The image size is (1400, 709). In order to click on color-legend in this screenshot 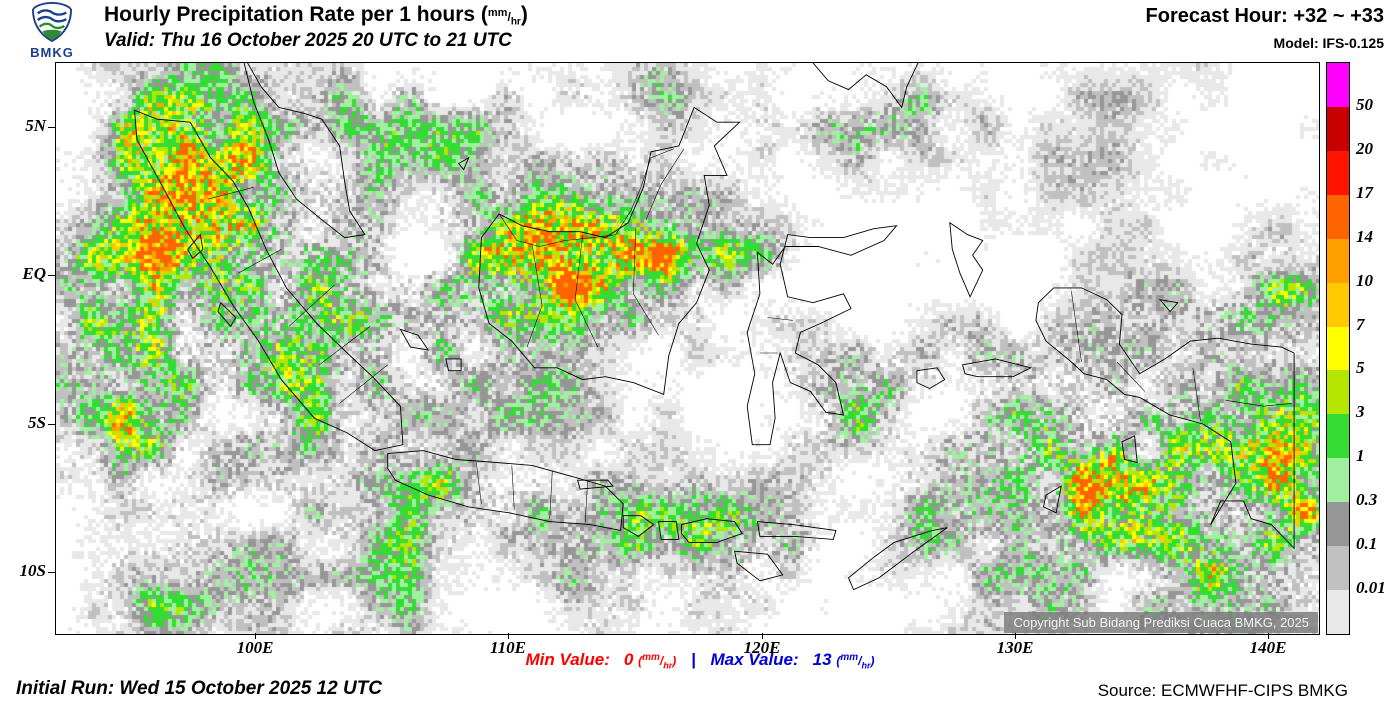, I will do `click(1338, 348)`.